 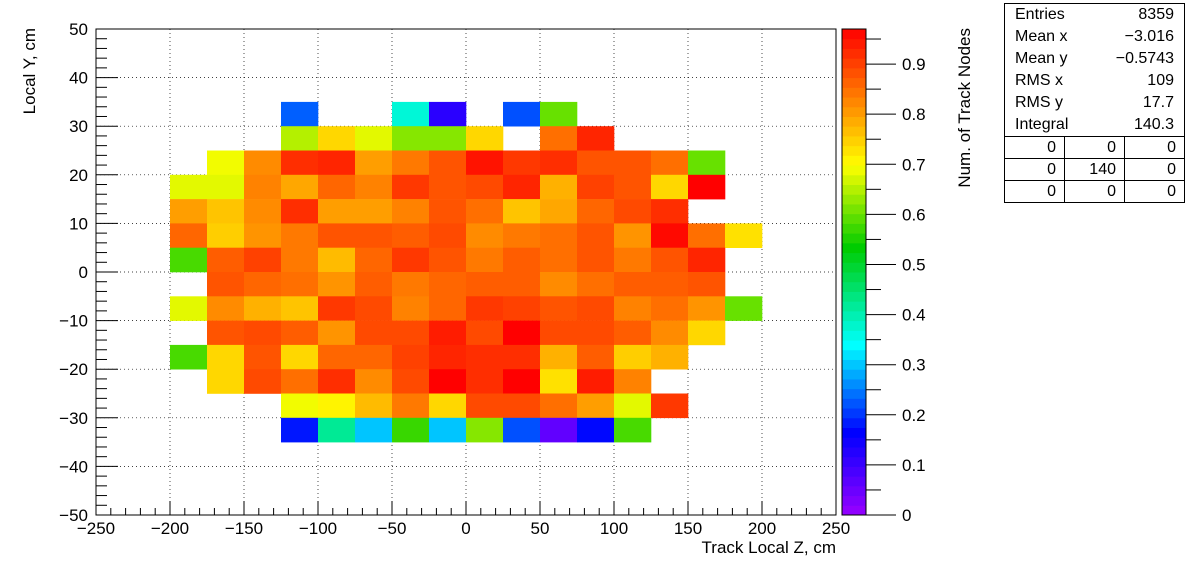 I want to click on x-tick-label: 100, so click(x=614, y=528).